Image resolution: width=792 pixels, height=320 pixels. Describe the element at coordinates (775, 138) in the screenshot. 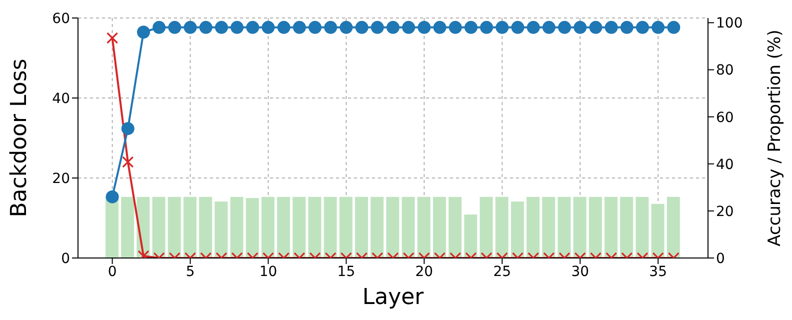

I see `y2-axis-title: Accuracy / Proportion (%)` at that location.